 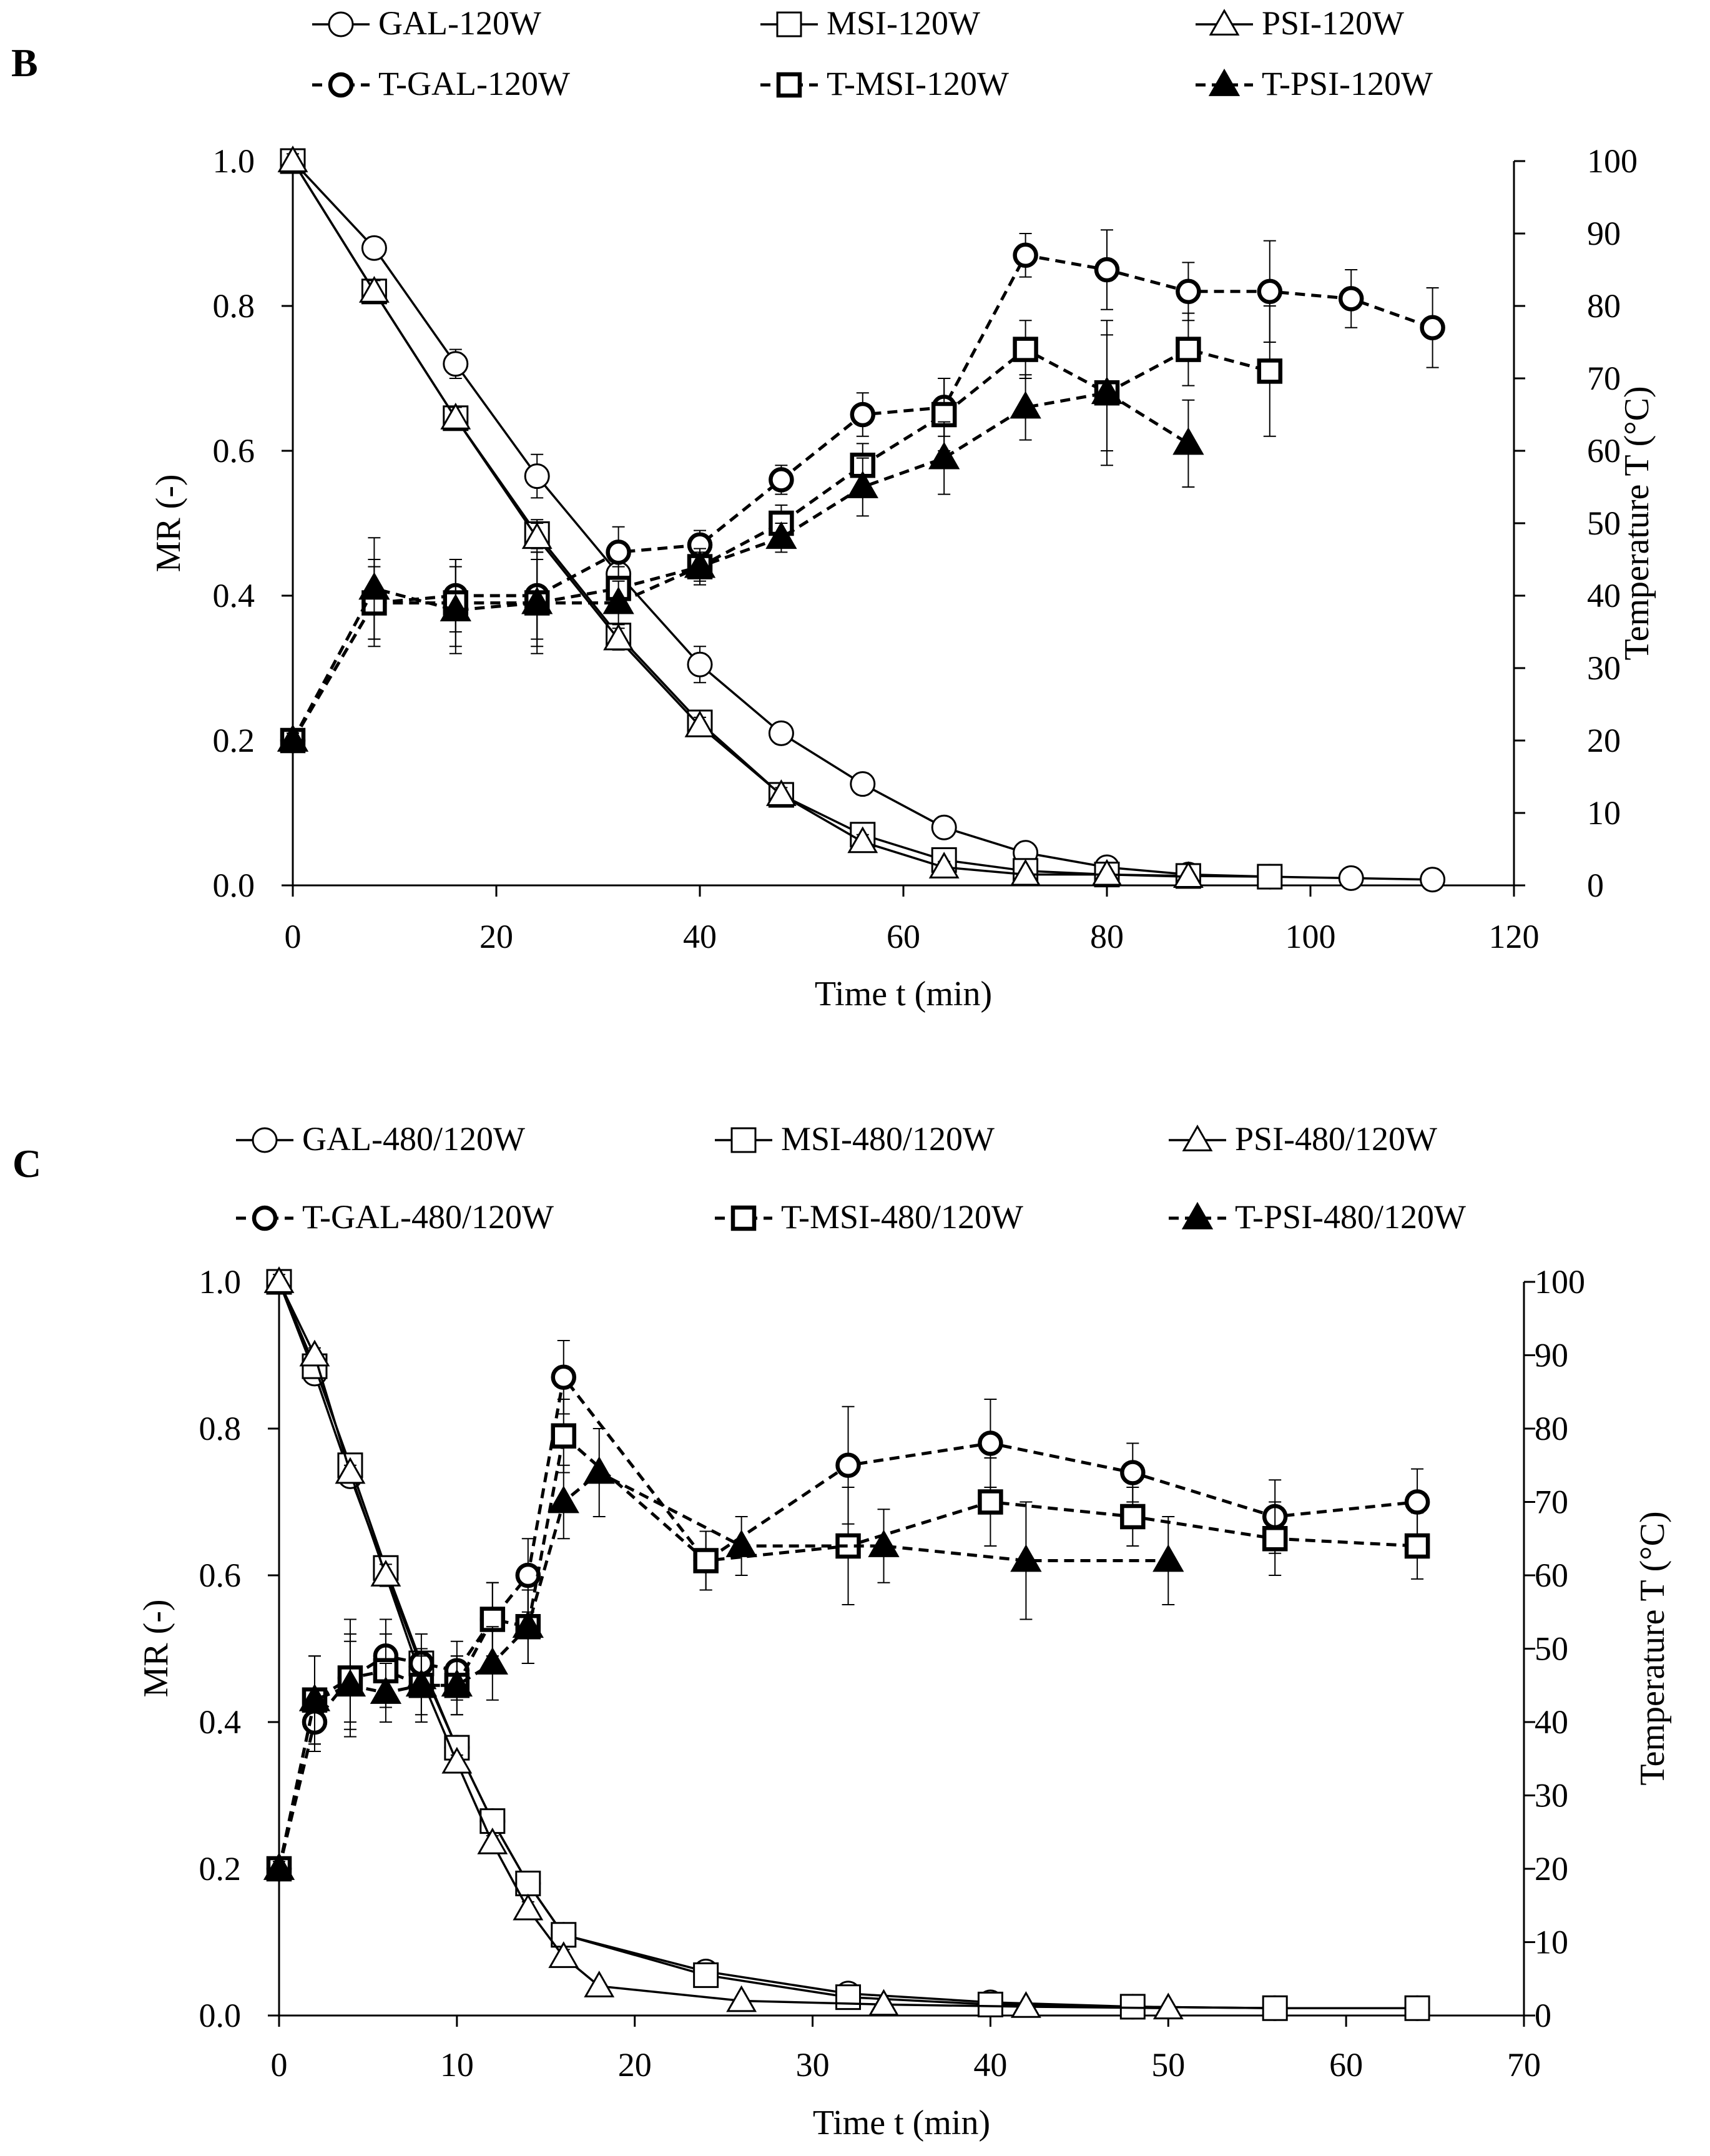 I want to click on legend-label: PSI-120W, so click(x=1333, y=23).